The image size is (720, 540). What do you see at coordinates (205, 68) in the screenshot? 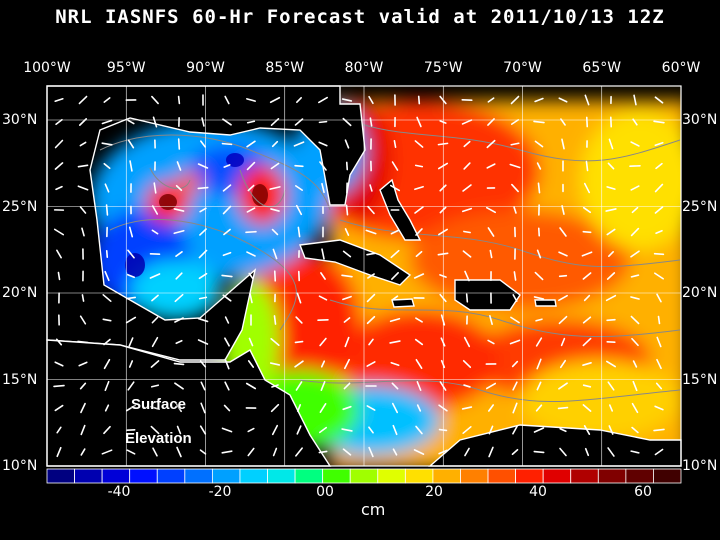
I see `lon-label: 90°W` at bounding box center [205, 68].